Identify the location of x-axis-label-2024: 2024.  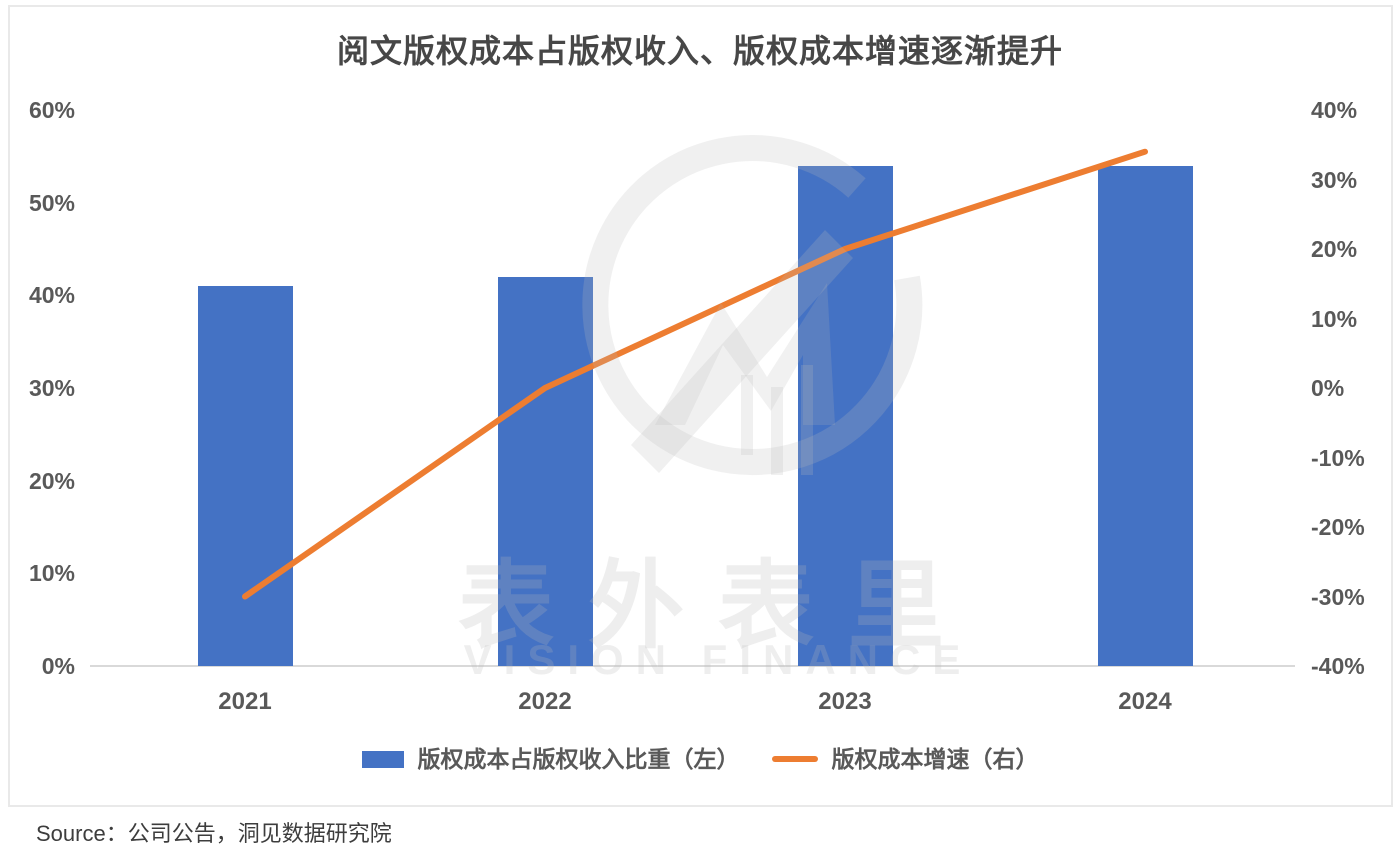
(1145, 701).